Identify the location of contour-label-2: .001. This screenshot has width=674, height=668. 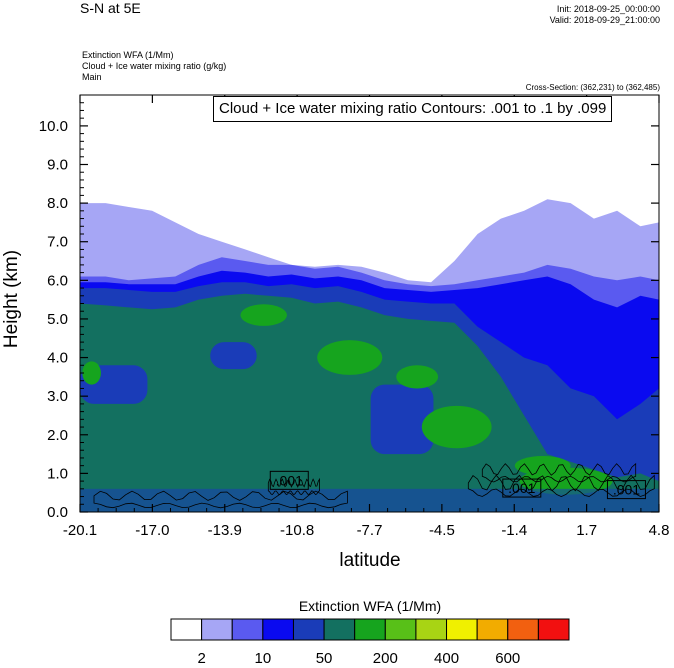
(521, 488).